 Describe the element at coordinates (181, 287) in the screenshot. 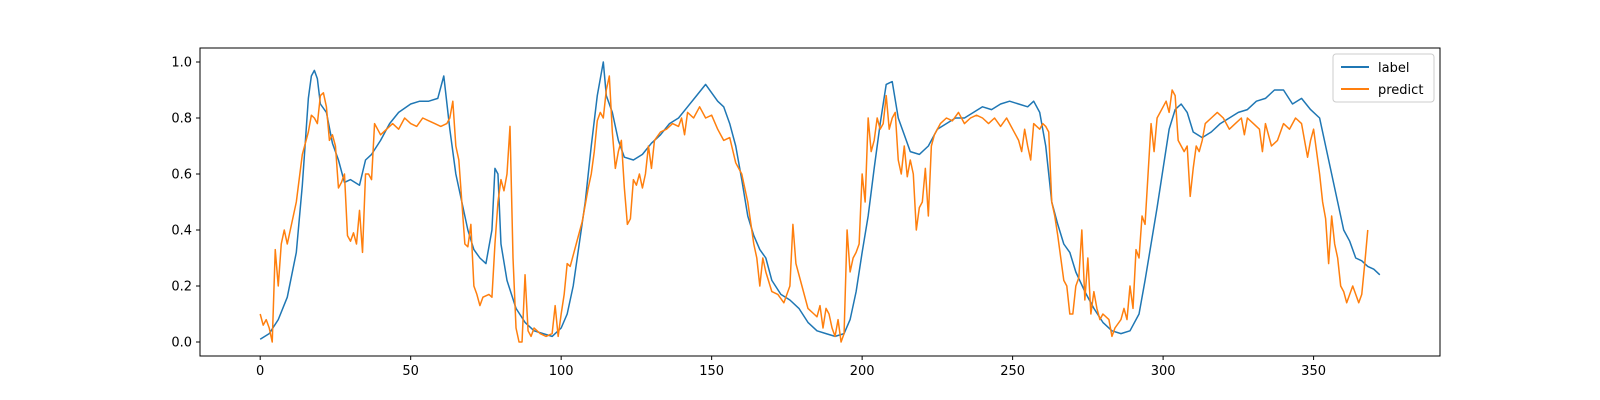

I see `y-tick-label: 0.2` at that location.